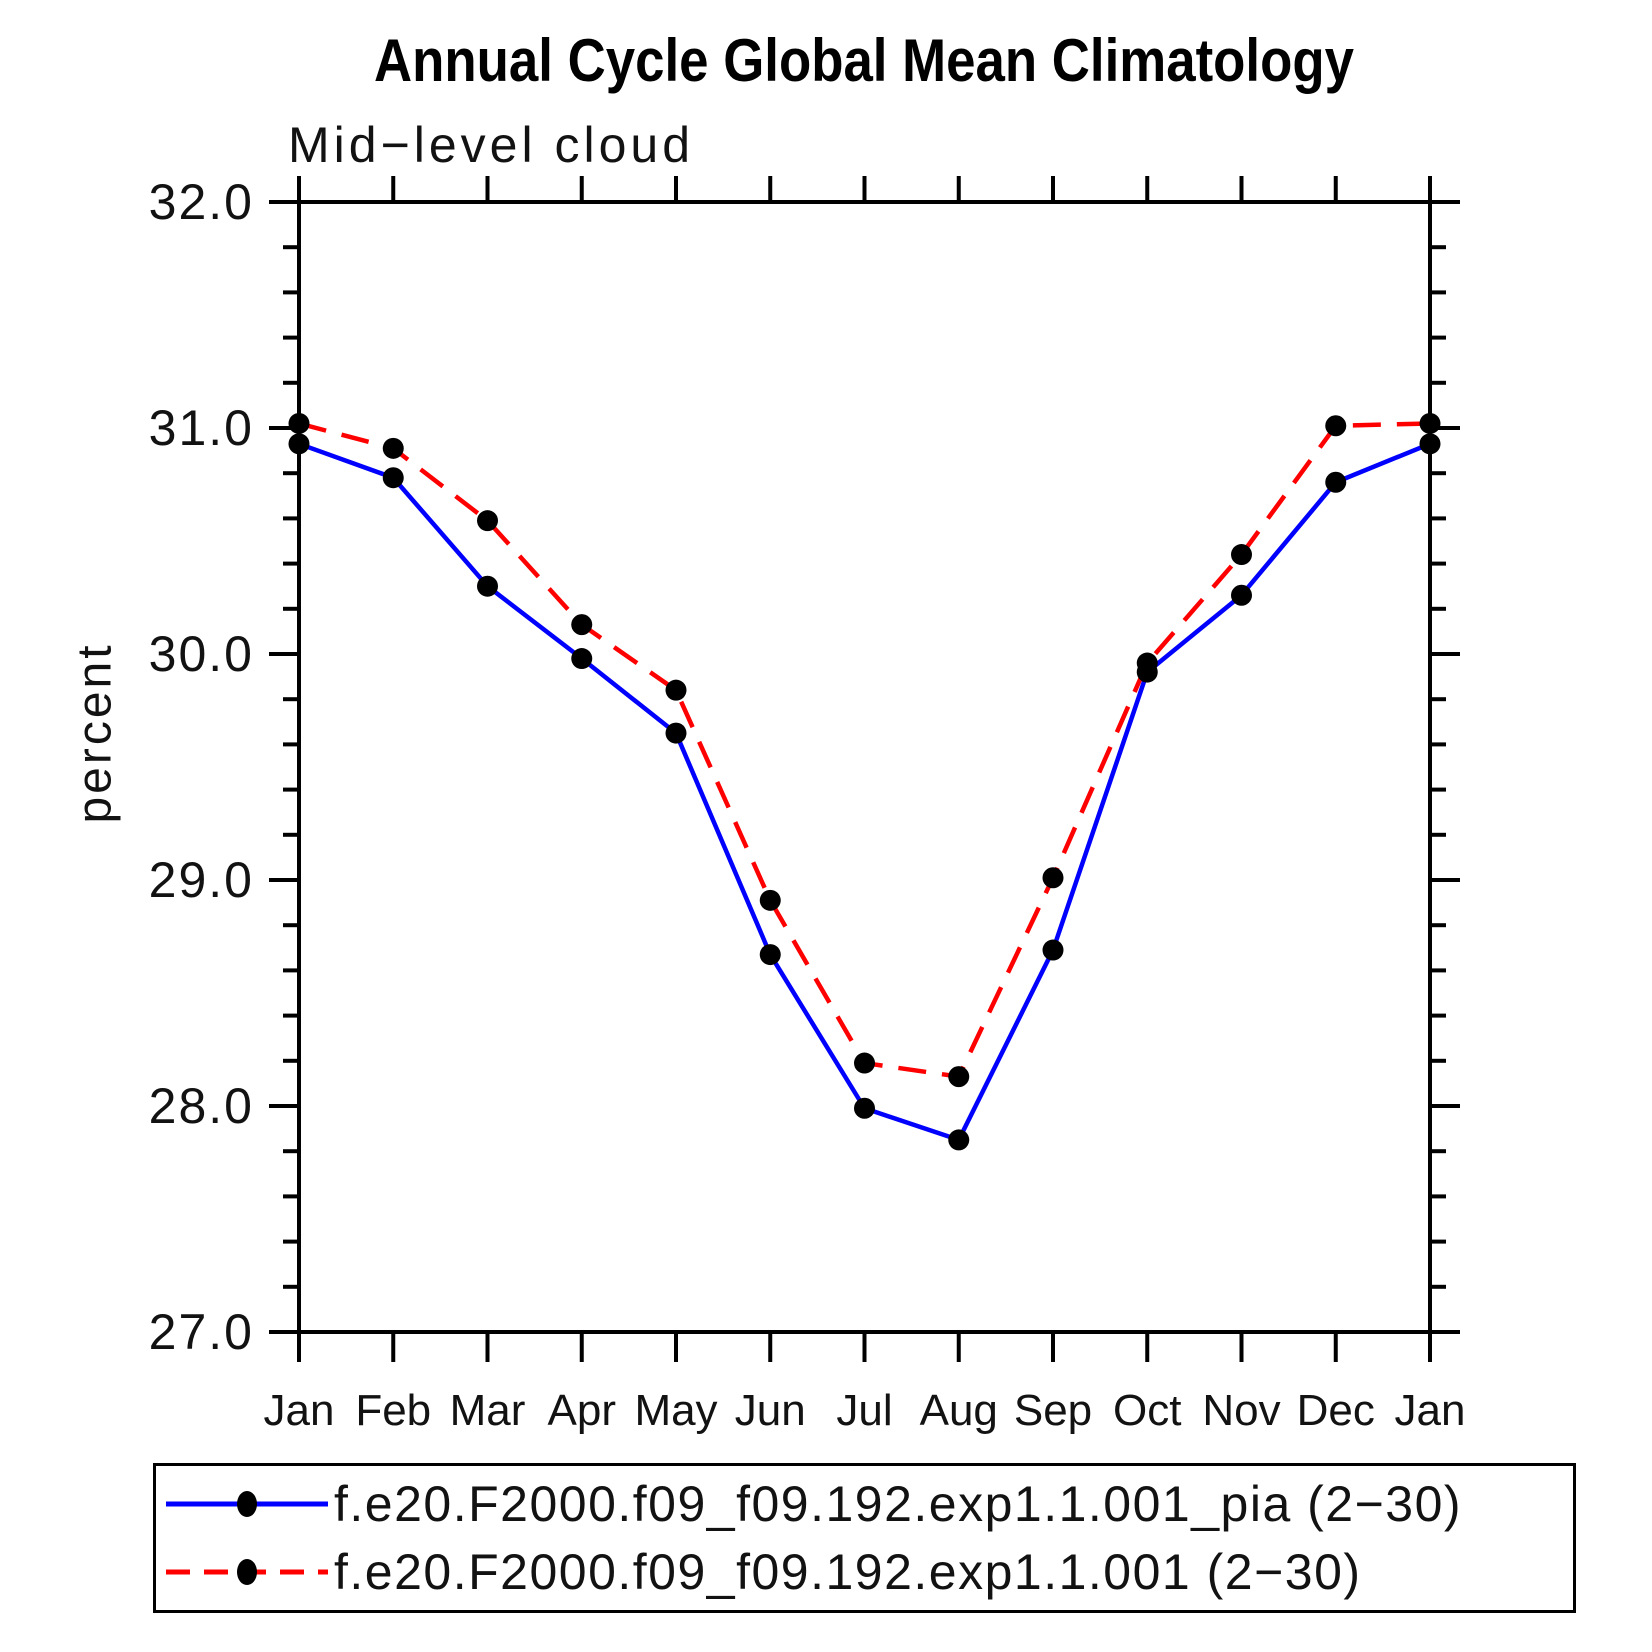 The width and height of the screenshot is (1652, 1652). What do you see at coordinates (582, 1410) in the screenshot?
I see `x-tick-label: Apr` at bounding box center [582, 1410].